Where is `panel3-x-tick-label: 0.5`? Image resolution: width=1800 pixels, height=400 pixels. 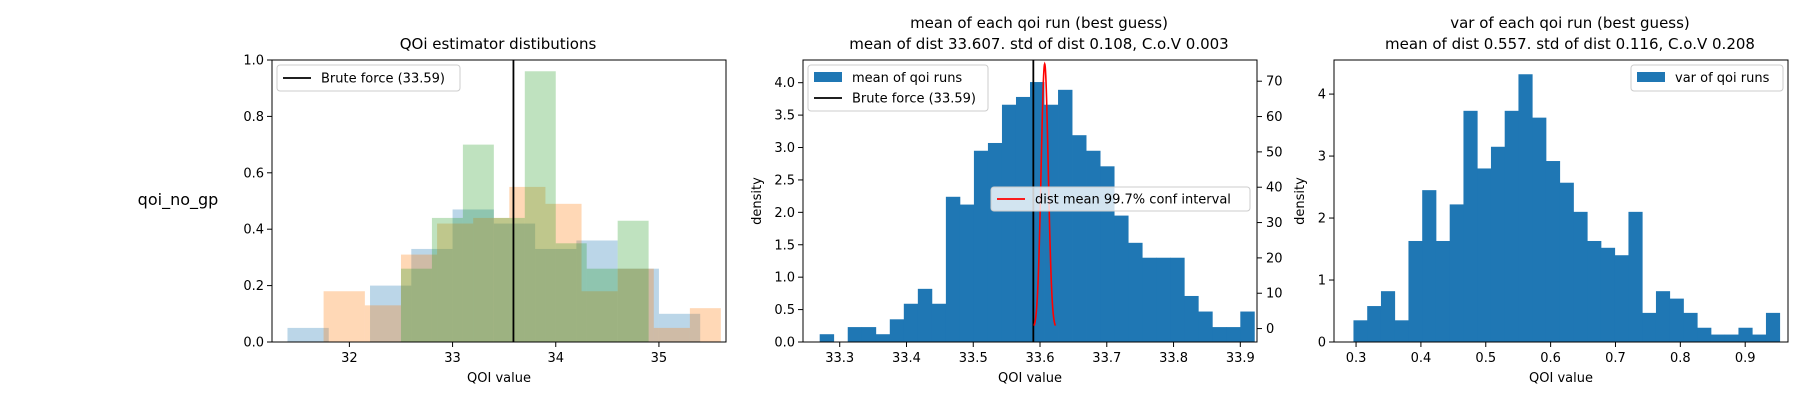
panel3-x-tick-label: 0.5 is located at coordinates (1485, 358).